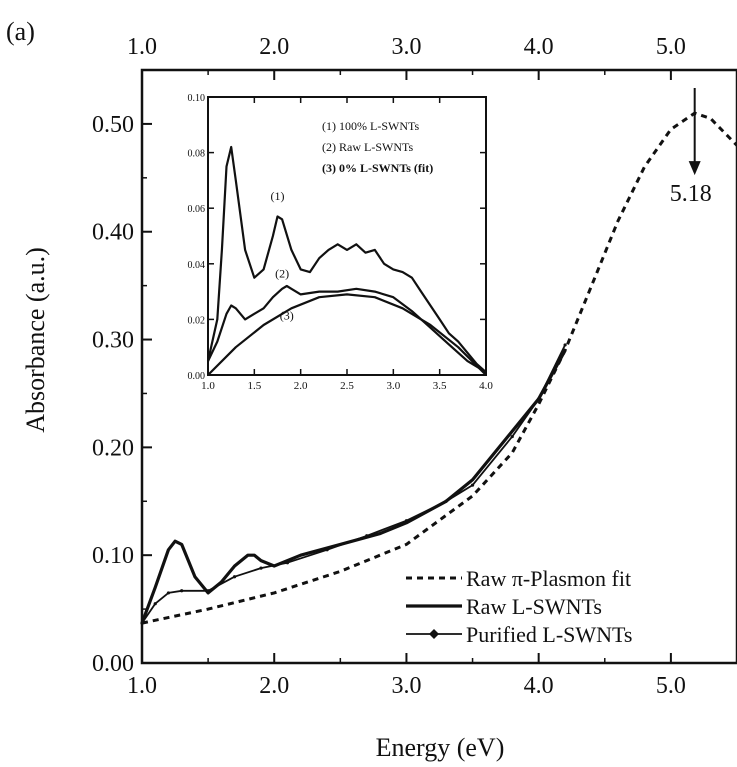 This screenshot has width=737, height=767. Describe the element at coordinates (691, 147) in the screenshot. I see `peak-annotation: 5.18` at that location.